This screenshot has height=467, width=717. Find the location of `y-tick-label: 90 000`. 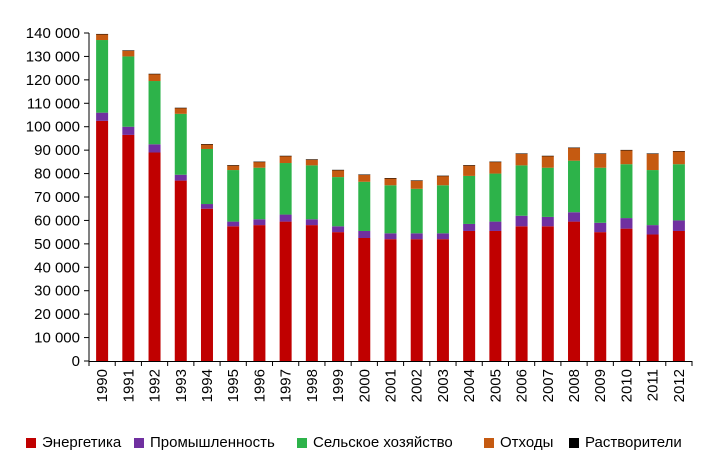

y-tick-label: 90 000 is located at coordinates (57, 150).